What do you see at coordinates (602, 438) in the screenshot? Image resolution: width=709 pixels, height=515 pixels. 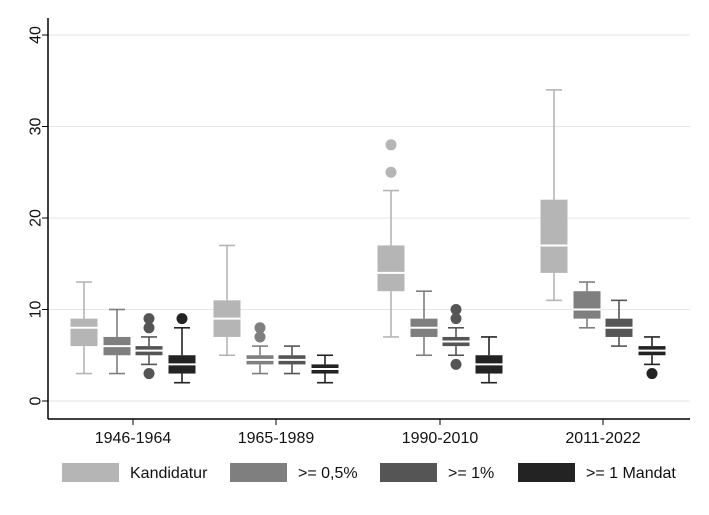 I see `x-category-label: 2011-2022` at bounding box center [602, 438].